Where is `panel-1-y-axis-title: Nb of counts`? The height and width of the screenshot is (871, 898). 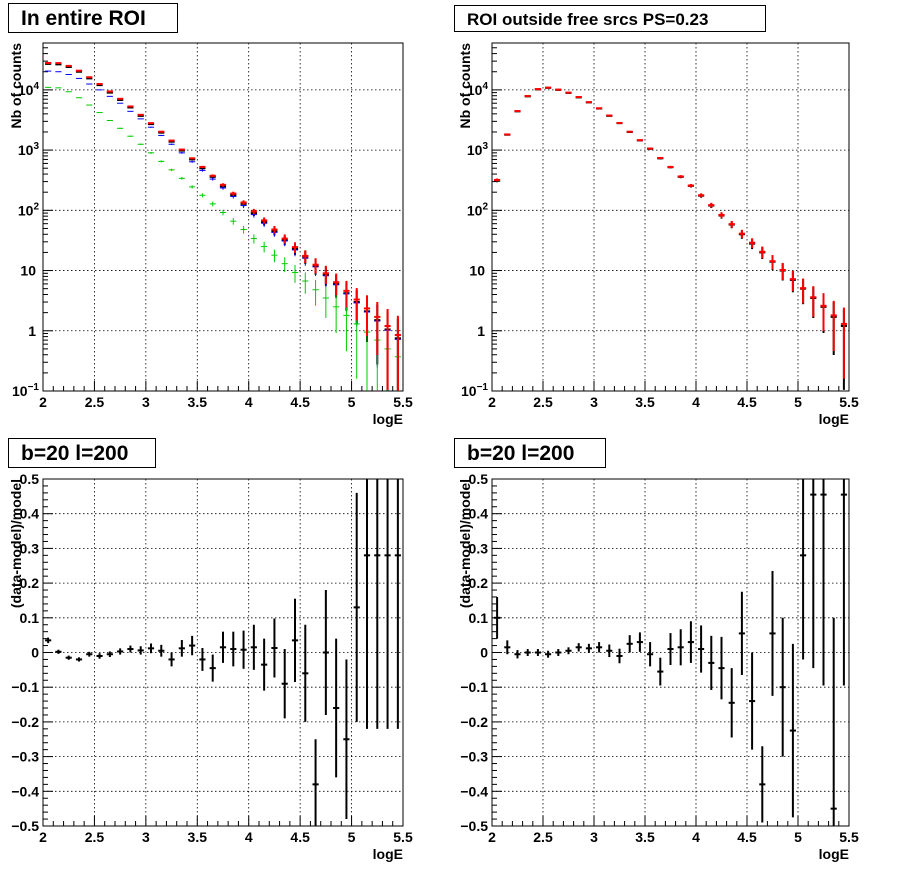 panel-1-y-axis-title: Nb of counts is located at coordinates (16, 86).